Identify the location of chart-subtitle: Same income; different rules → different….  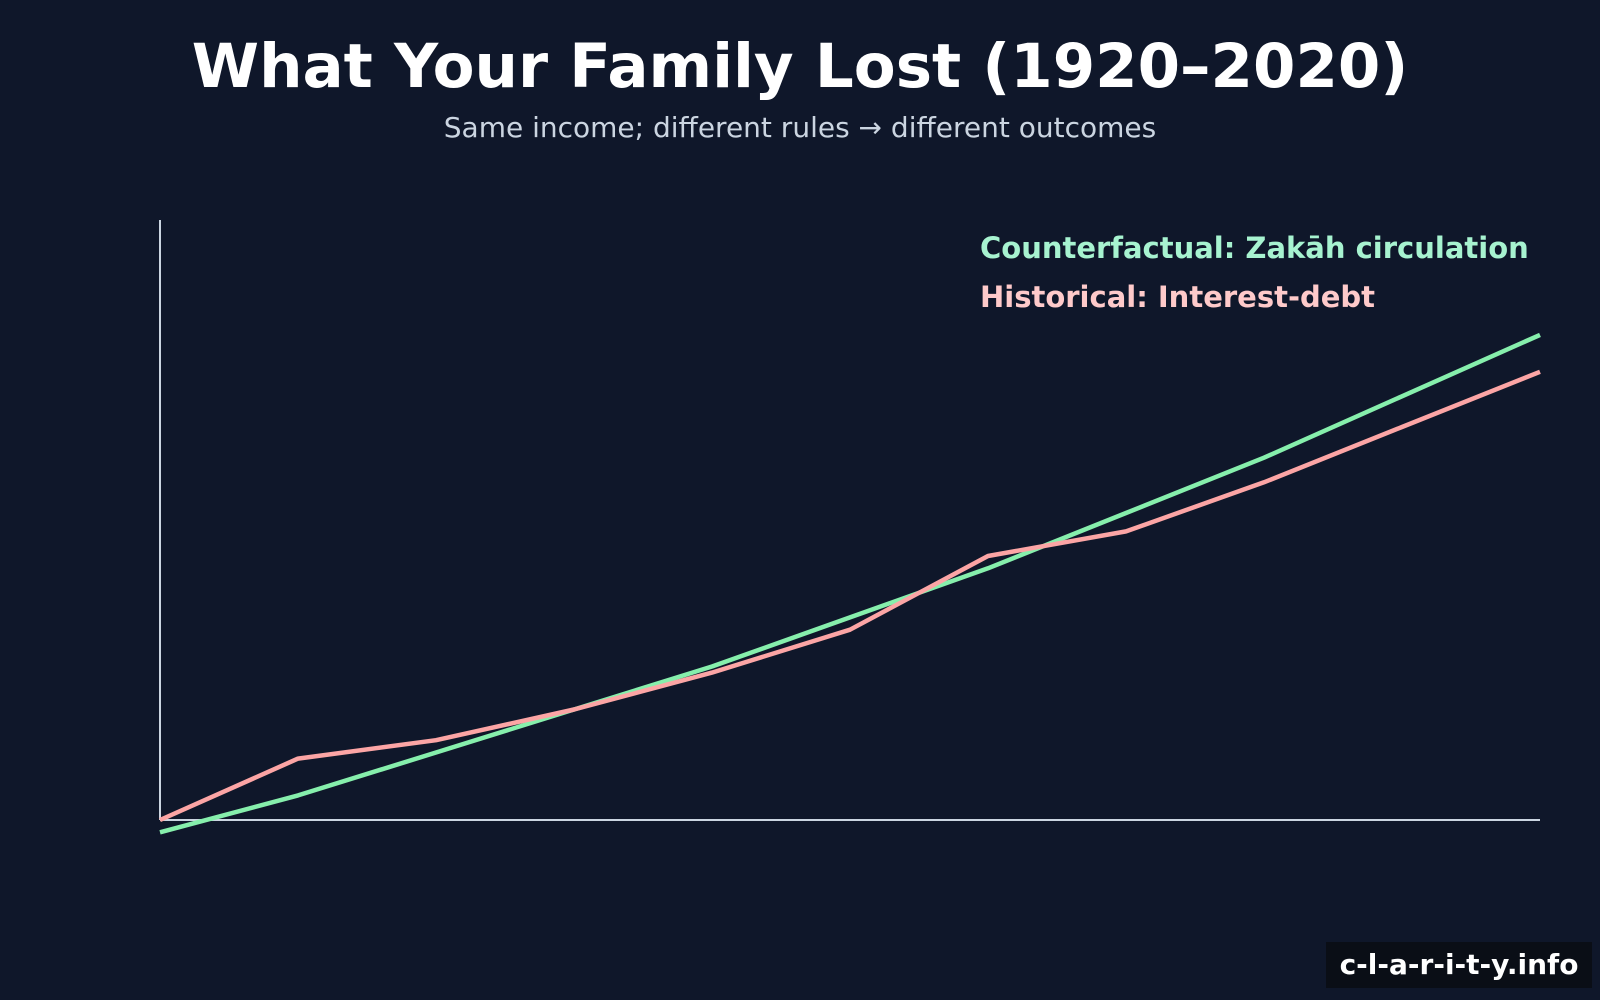
(800, 127).